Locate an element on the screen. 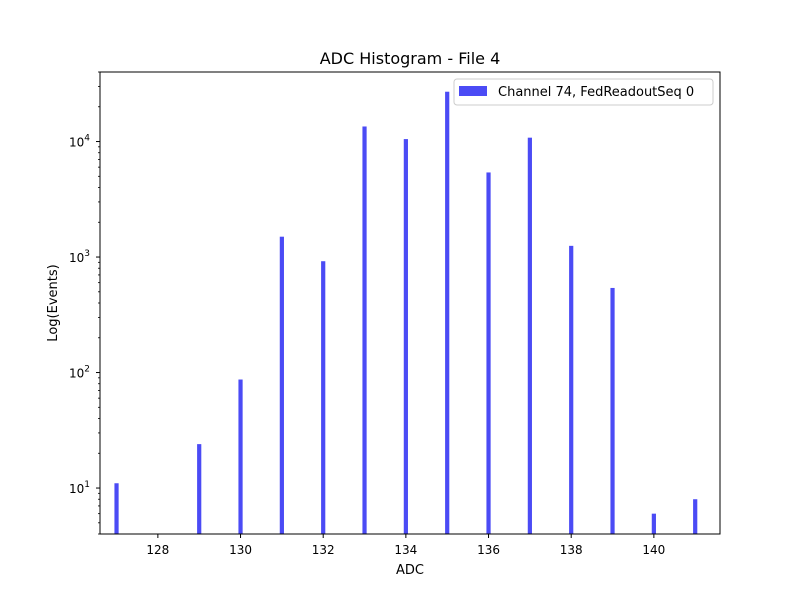 This screenshot has height=600, width=800. y-axis-label: Log(Events) is located at coordinates (53, 302).